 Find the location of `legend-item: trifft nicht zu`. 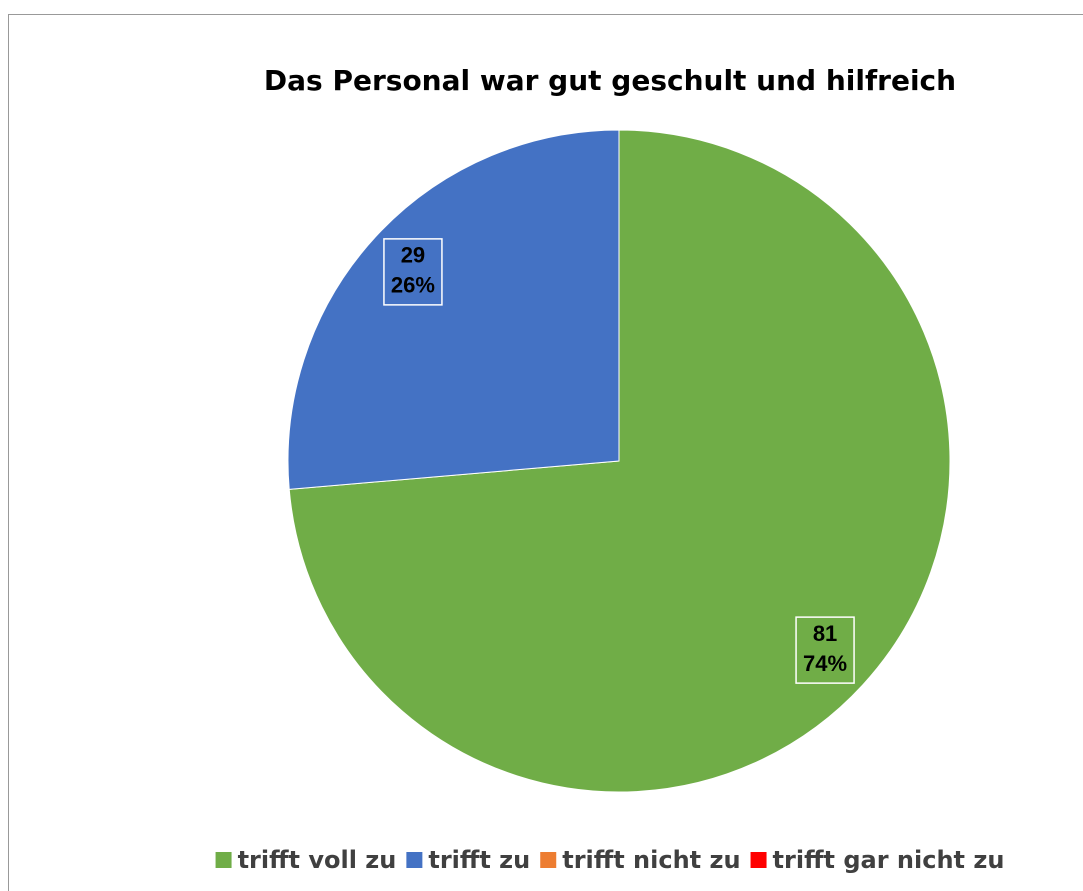

legend-item: trifft nicht zu is located at coordinates (640, 860).